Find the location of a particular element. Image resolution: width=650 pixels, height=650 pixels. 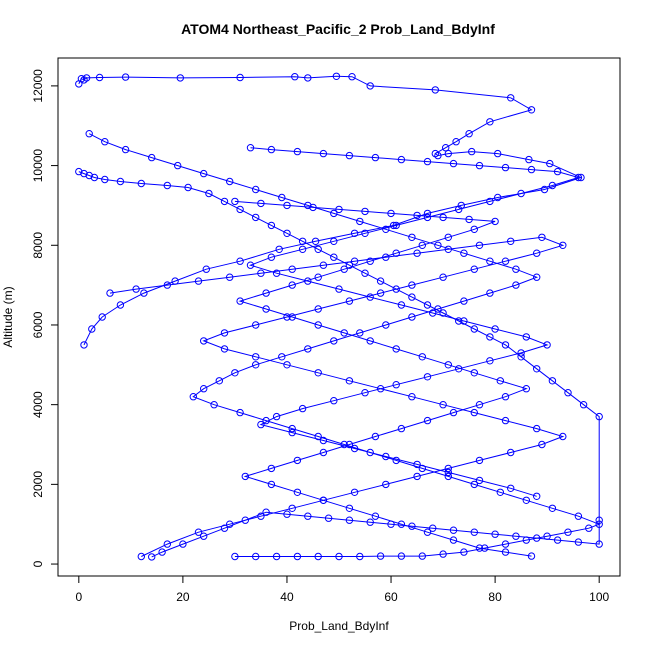

y-axis: 0 2000 4000 6000 8000 10000 12000 is located at coordinates (45, 318).